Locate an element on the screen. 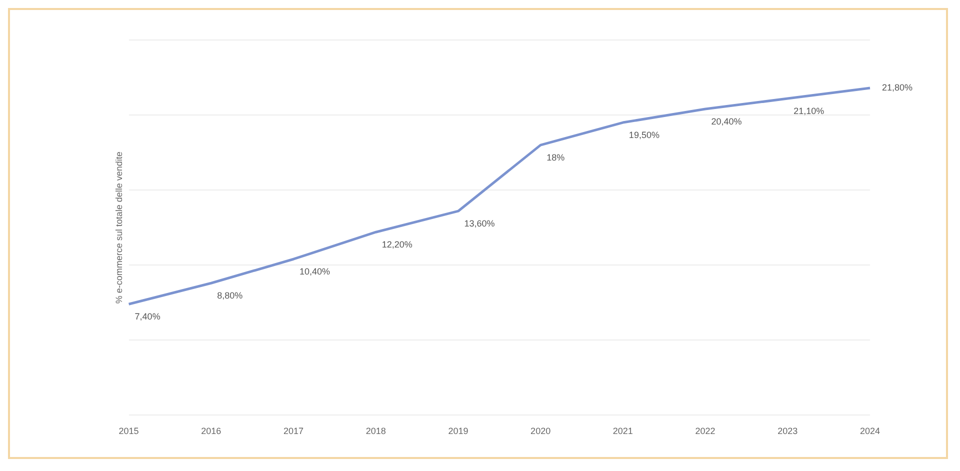 This screenshot has height=471, width=960. x-tick-label: 2020 is located at coordinates (540, 431).